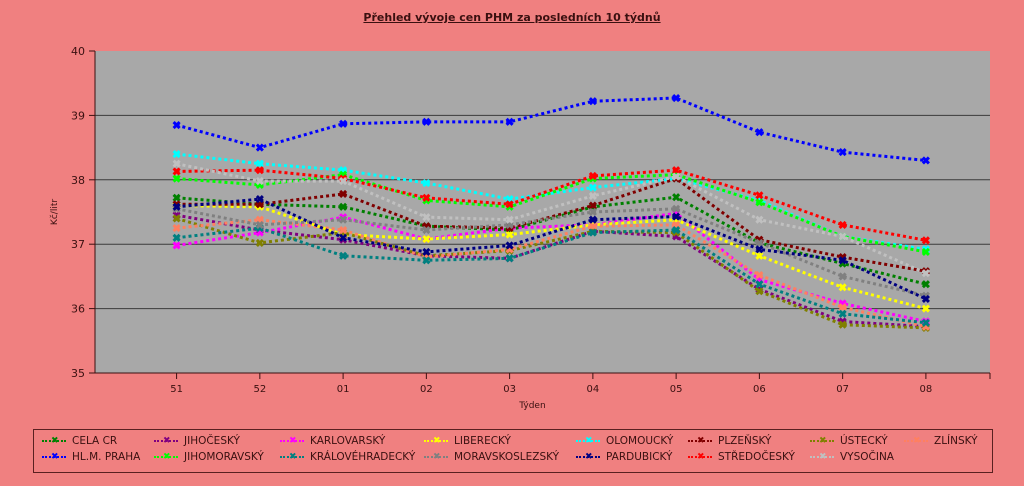 The width and height of the screenshot is (1024, 486). What do you see at coordinates (78, 244) in the screenshot?
I see `y-tick-label: 37` at bounding box center [78, 244].